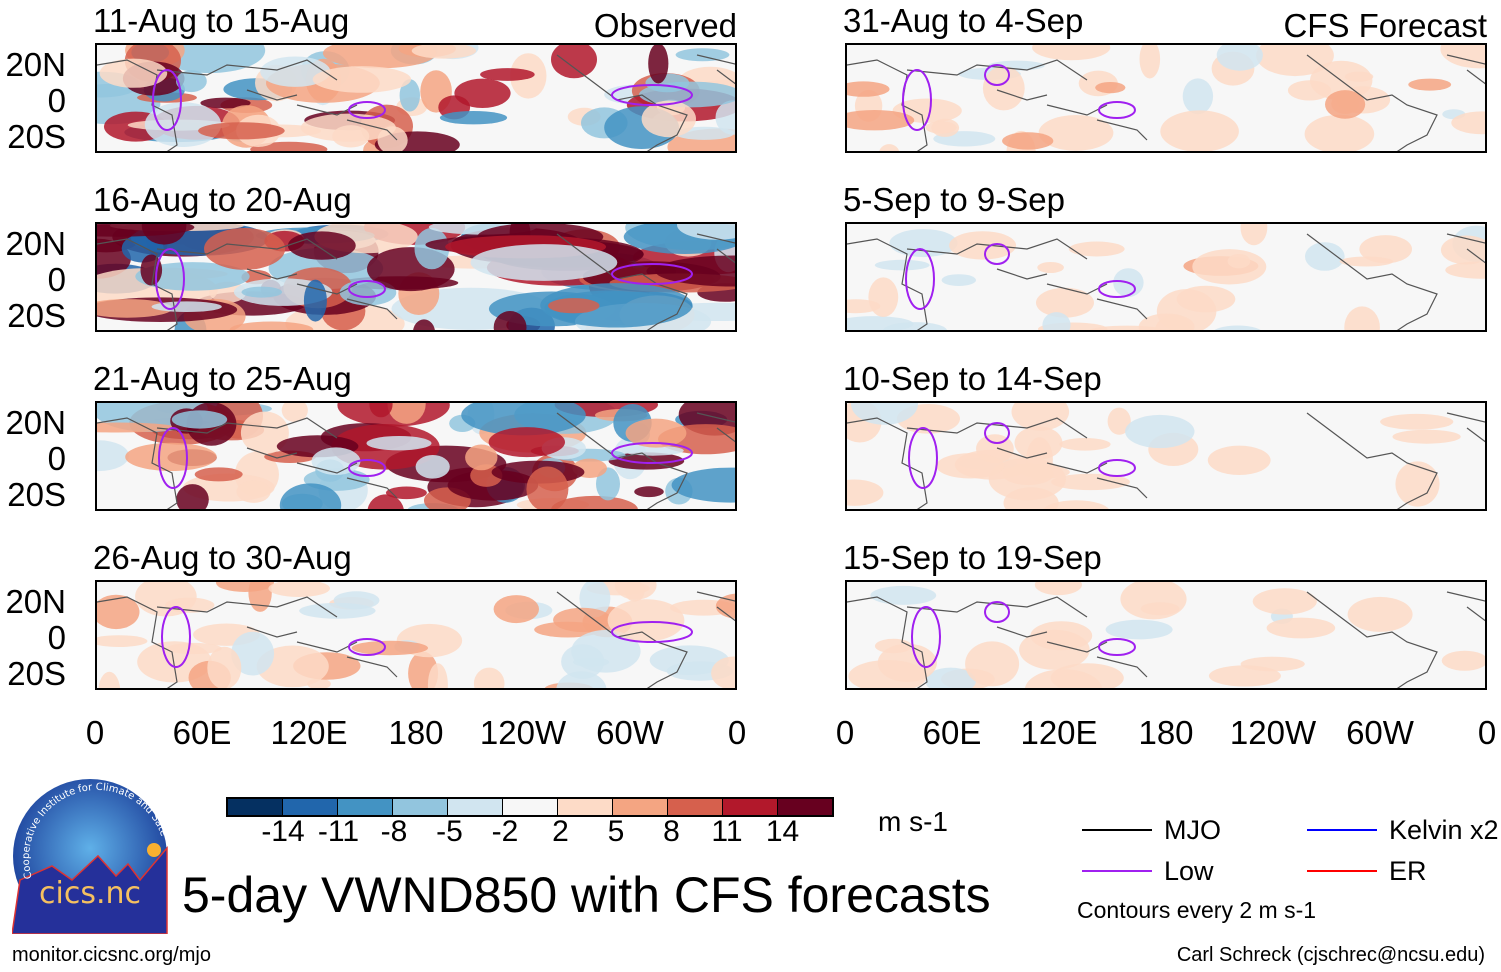  I want to click on panel-title: 15-Sep to 19-Sep, so click(972, 557).